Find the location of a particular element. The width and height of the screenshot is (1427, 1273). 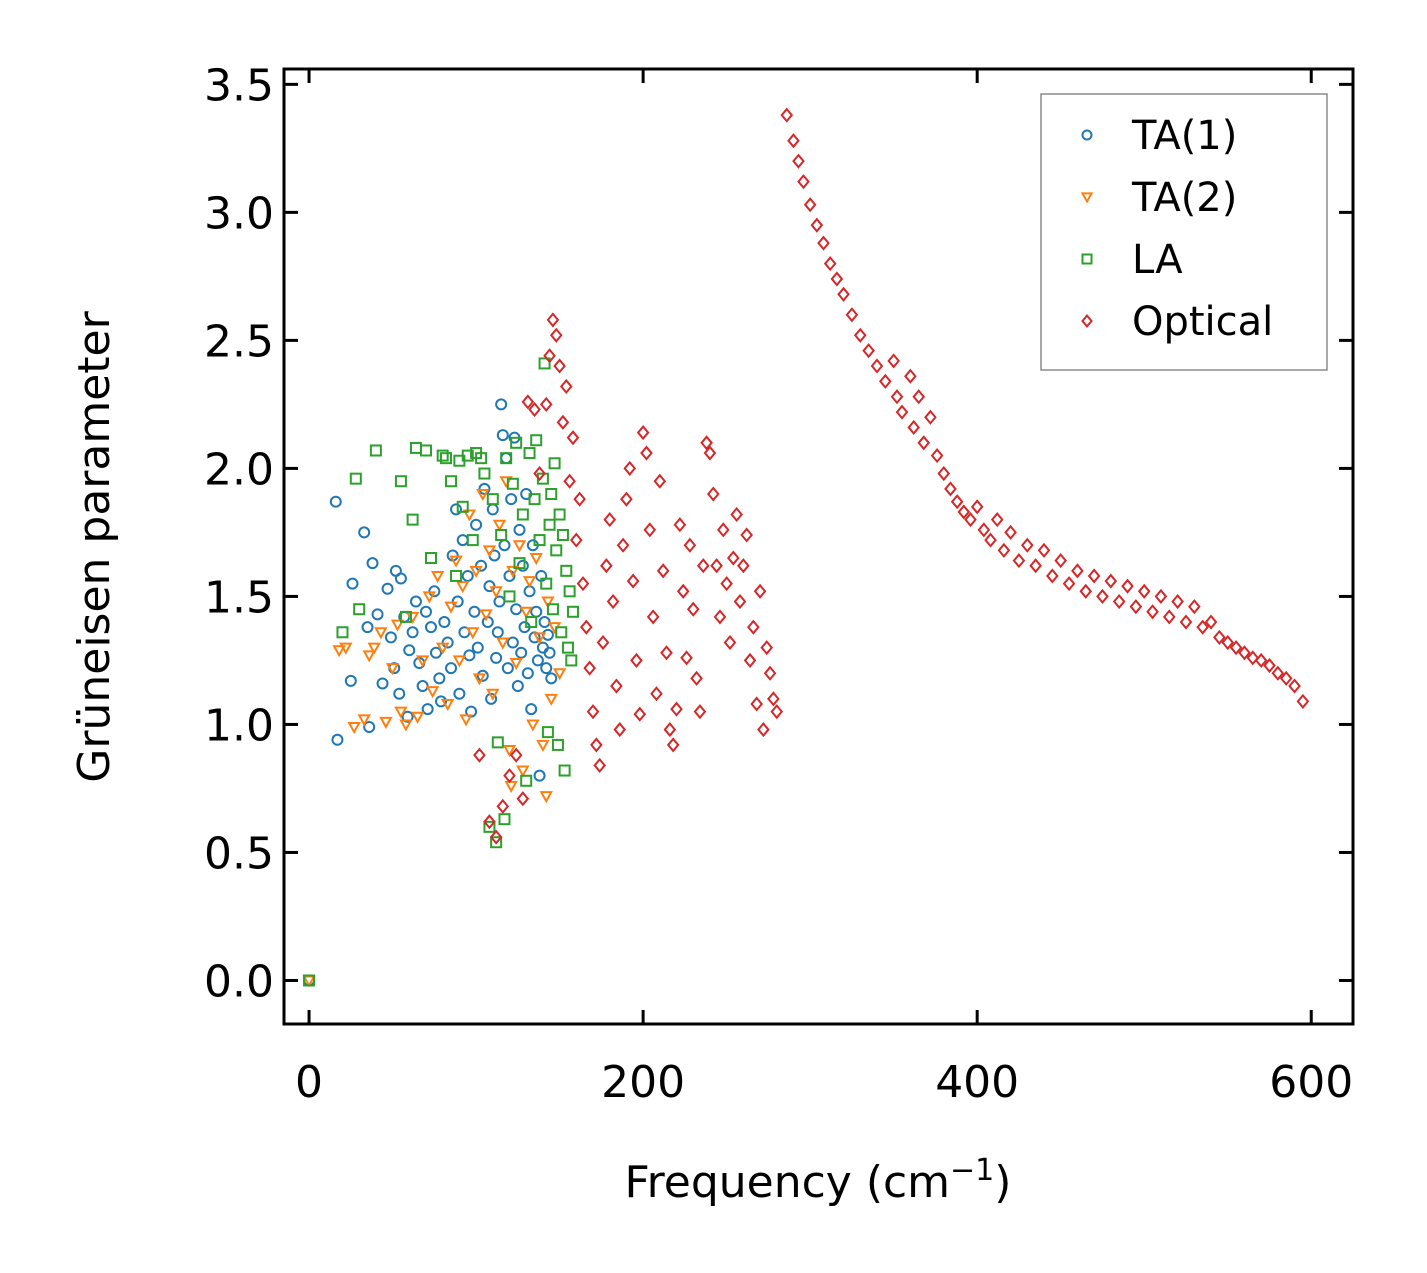

legend-marker-la is located at coordinates (1087, 259).